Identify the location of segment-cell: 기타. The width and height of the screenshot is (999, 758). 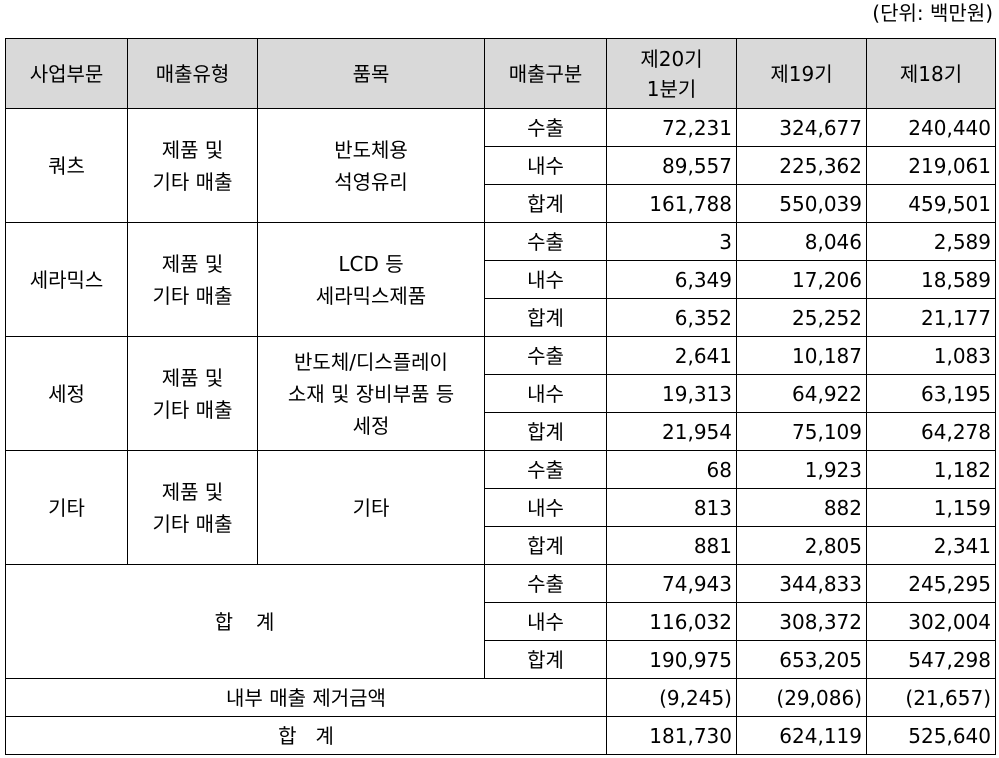
(66, 507).